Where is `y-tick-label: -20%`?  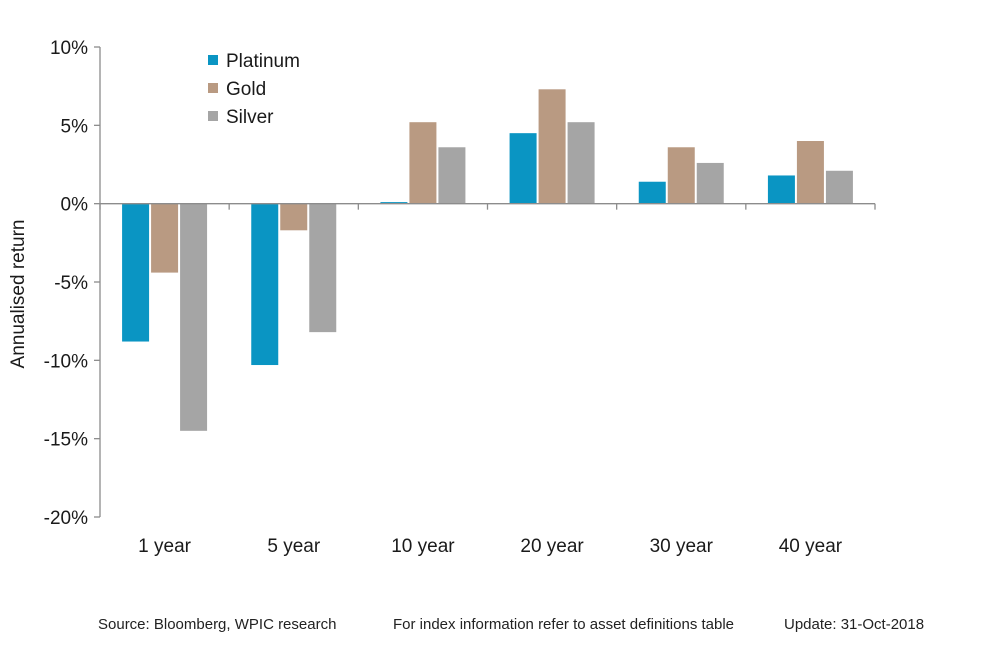 y-tick-label: -20% is located at coordinates (66, 518).